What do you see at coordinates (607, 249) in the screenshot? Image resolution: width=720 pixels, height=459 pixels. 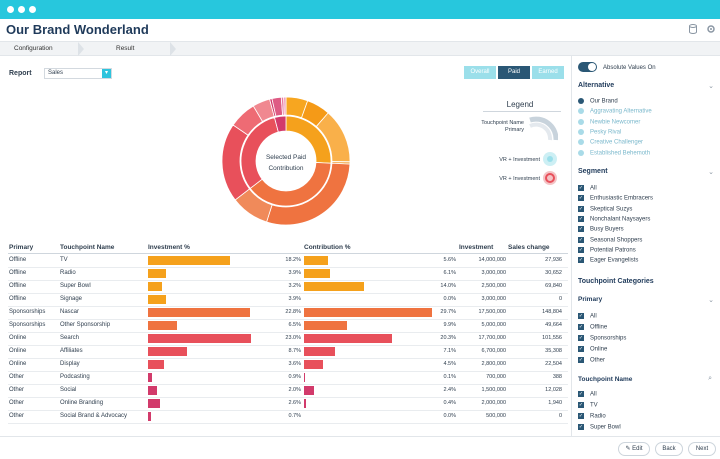 I see `segment-option: ✓ Potential Patrons` at bounding box center [607, 249].